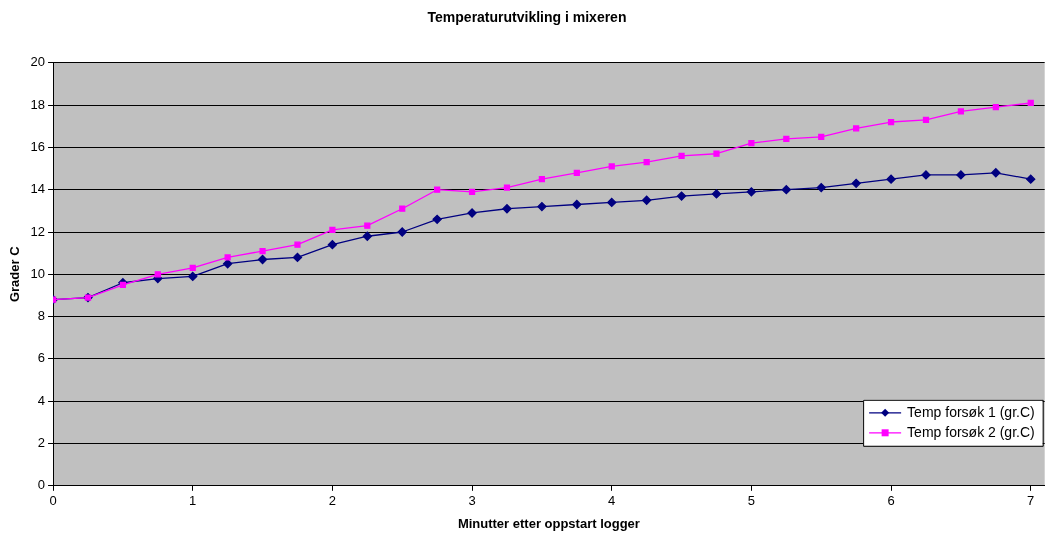  What do you see at coordinates (971, 431) in the screenshot?
I see `legend-label: Temp forsøk 2 (gr.C)` at bounding box center [971, 431].